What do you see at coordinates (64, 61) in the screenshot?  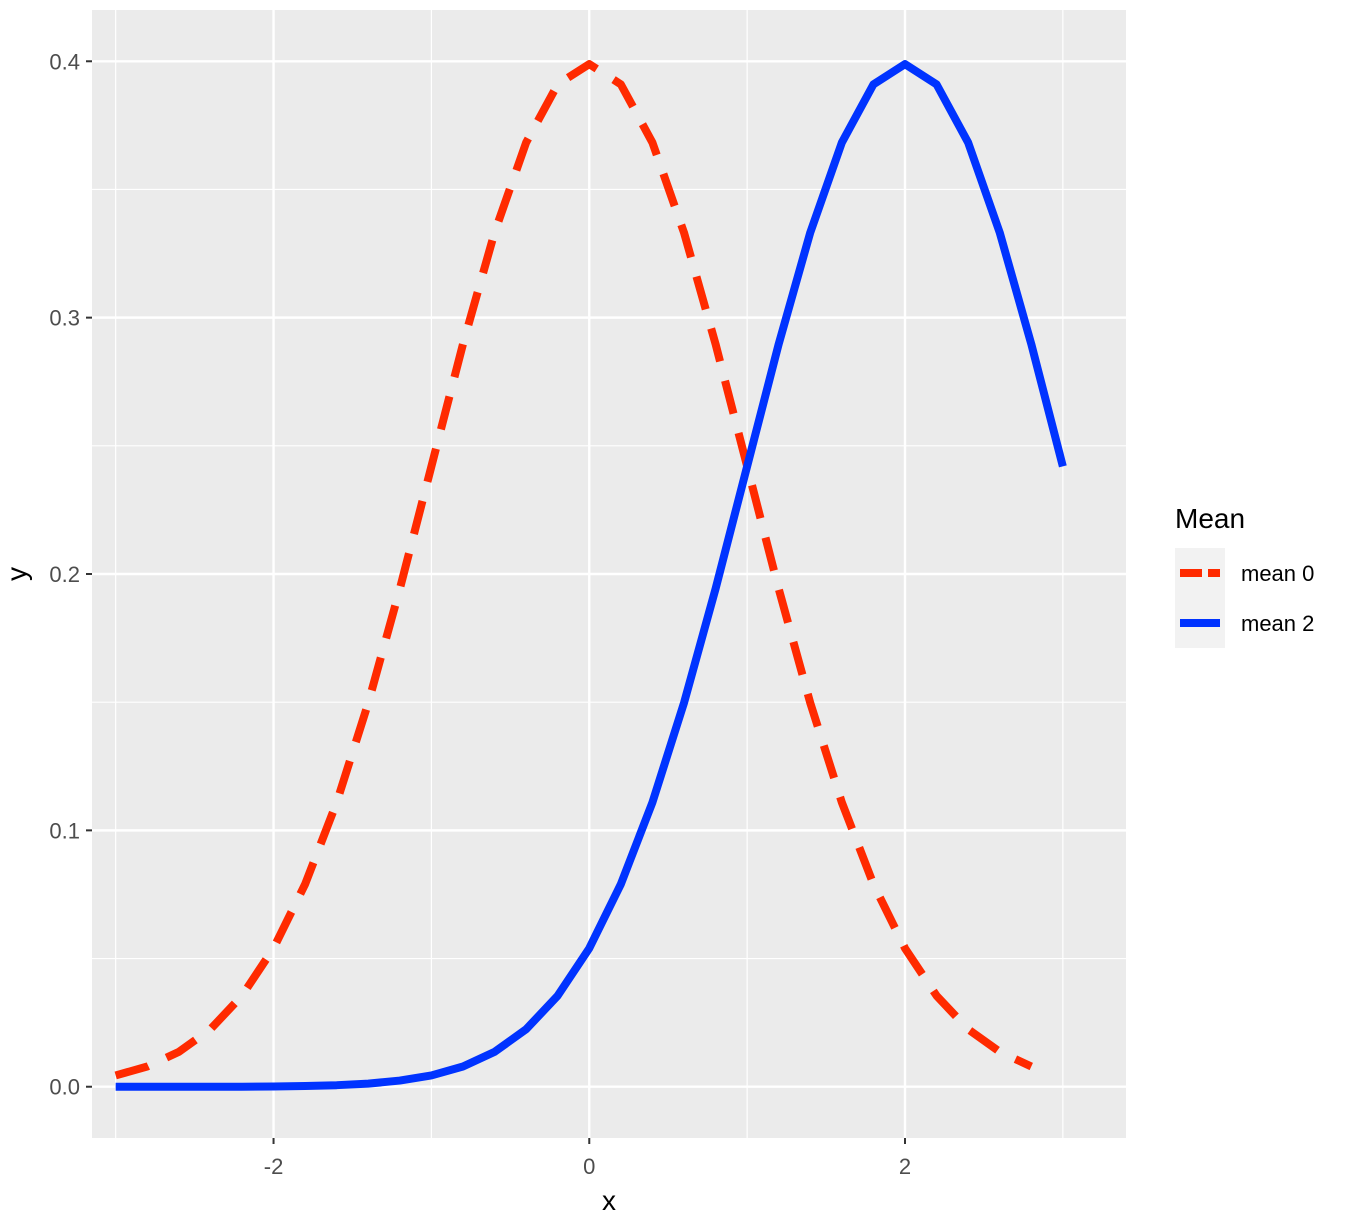 I see `y-tick-label: 0.4` at bounding box center [64, 61].